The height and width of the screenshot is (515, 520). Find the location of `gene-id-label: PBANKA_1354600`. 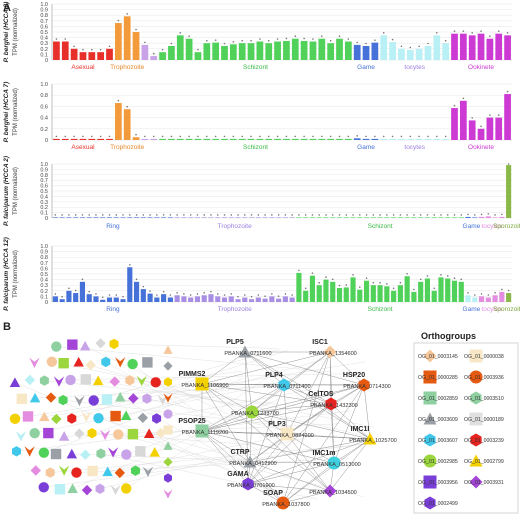

gene-id-label: PBANKA_1354600 is located at coordinates (333, 354).